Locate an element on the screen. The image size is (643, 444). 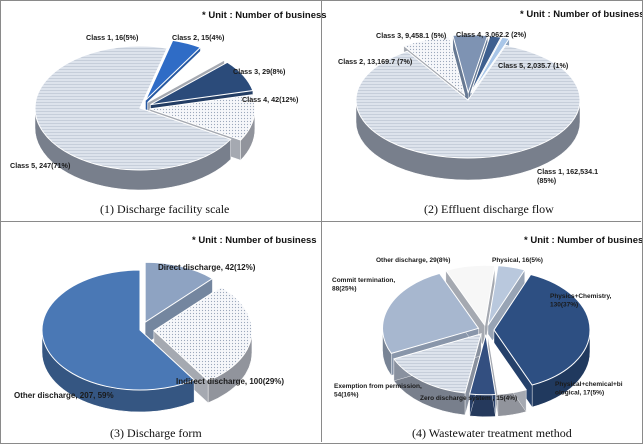
pie-slice-label: Class 3, 9,458.1 (5%) is located at coordinates (411, 35).